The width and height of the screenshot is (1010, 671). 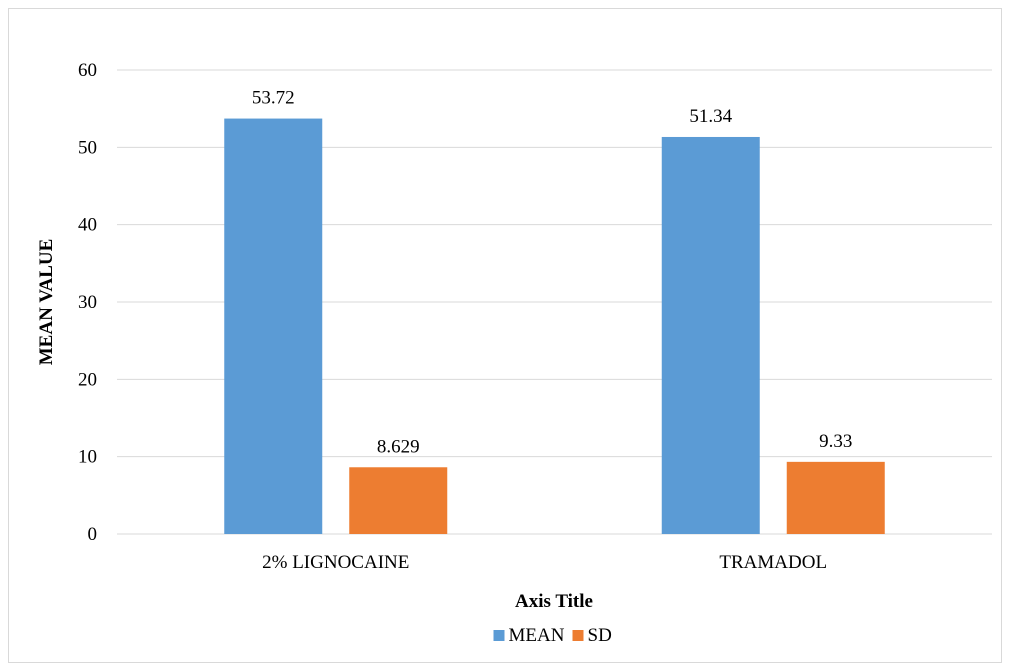 I want to click on legend: MEAN SD, so click(x=552, y=635).